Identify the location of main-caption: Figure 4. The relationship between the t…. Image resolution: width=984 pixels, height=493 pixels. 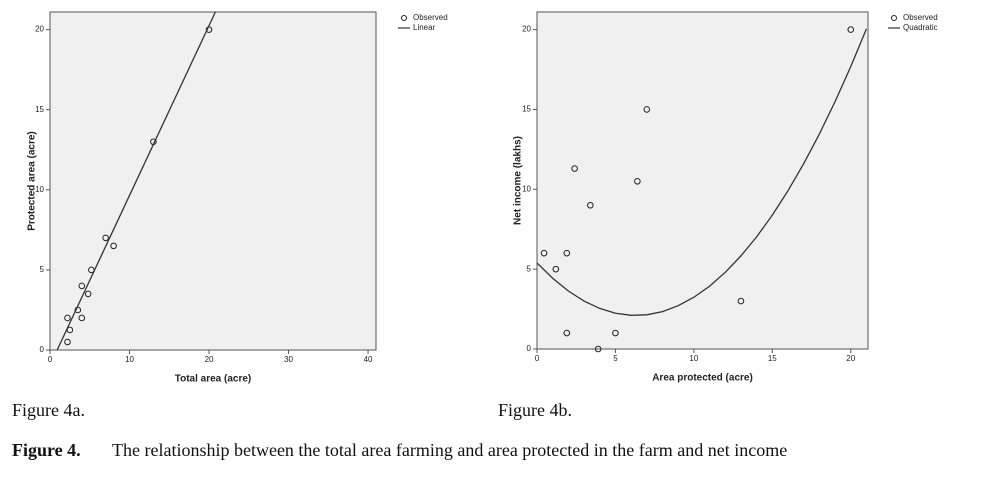
(492, 450).